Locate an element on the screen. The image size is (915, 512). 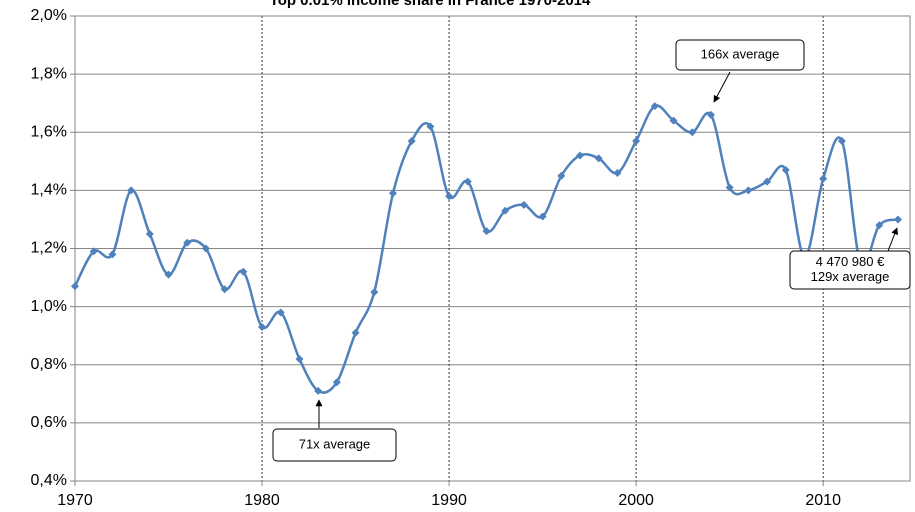
annotation: 4 470 980 €129x average is located at coordinates (850, 258).